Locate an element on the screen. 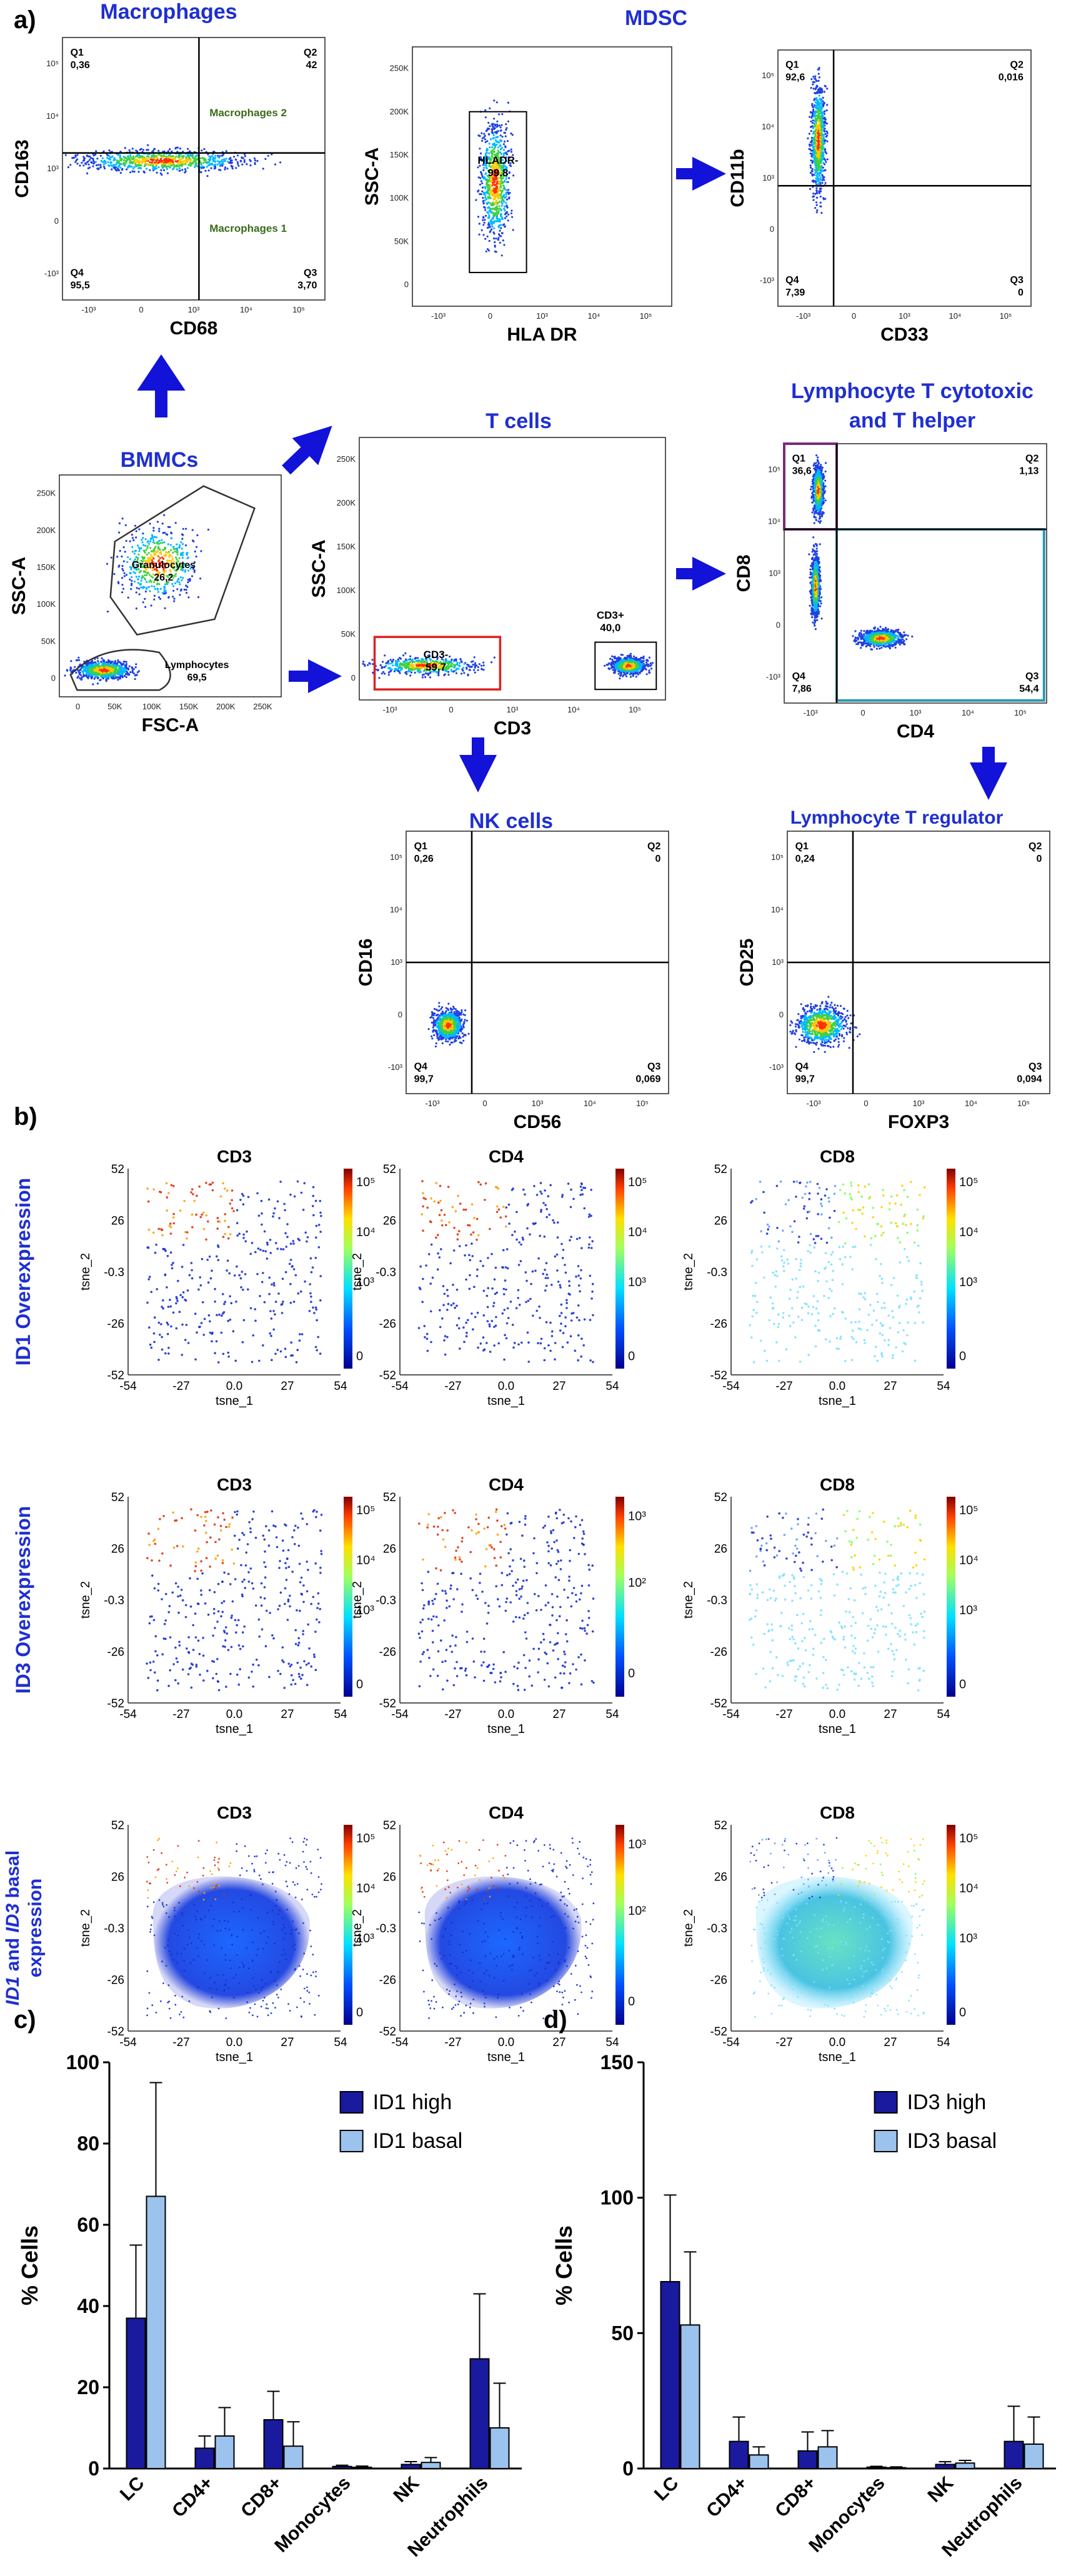 The width and height of the screenshot is (1081, 2576). gate-value: 26,2 is located at coordinates (163, 577).